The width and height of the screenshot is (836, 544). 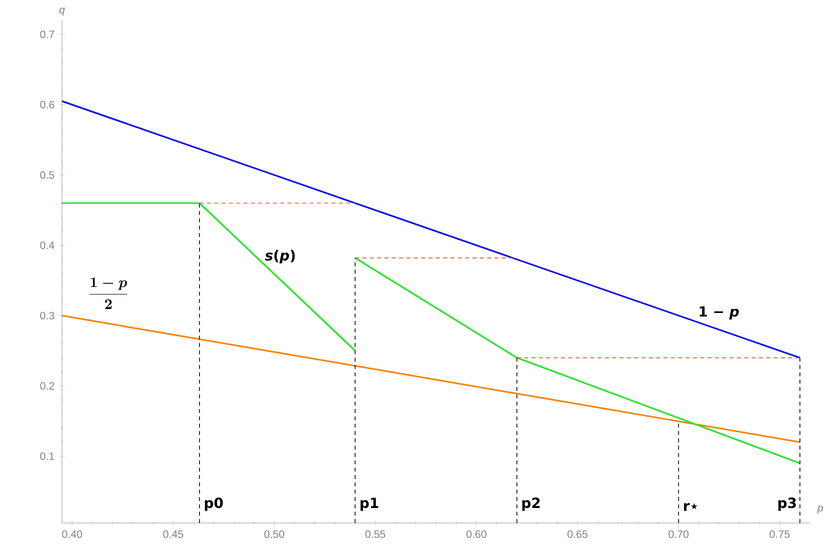 What do you see at coordinates (173, 534) in the screenshot?
I see `x-tick-label: 0.45` at bounding box center [173, 534].